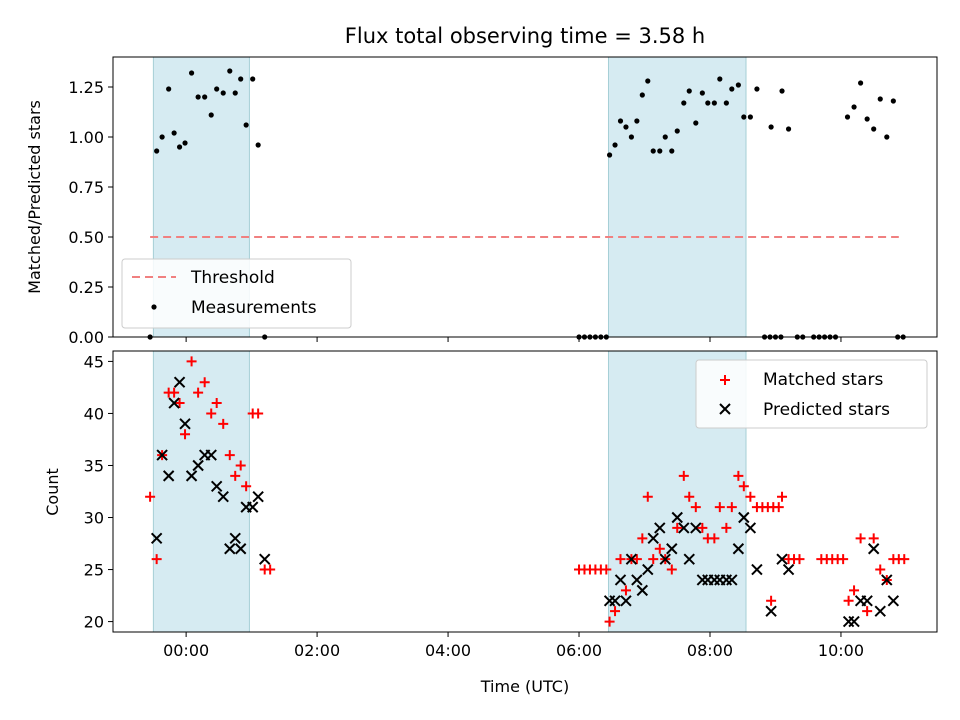 The height and width of the screenshot is (720, 960). I want to click on y-tick-label: 30, so click(94, 518).